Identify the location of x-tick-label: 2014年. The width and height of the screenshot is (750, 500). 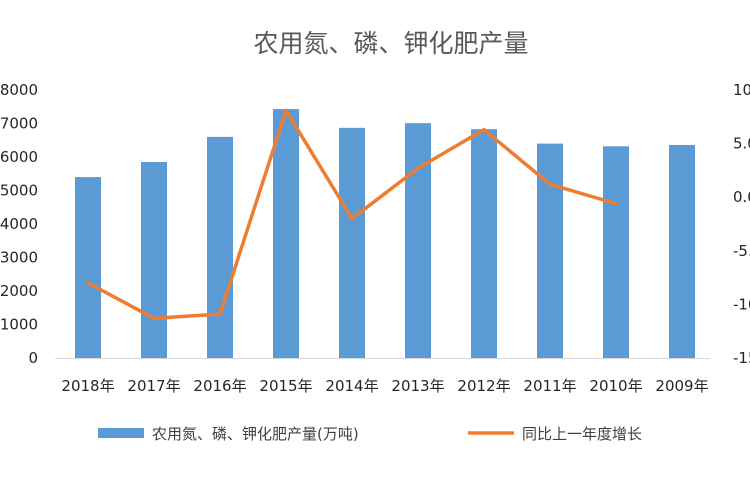
(351, 386).